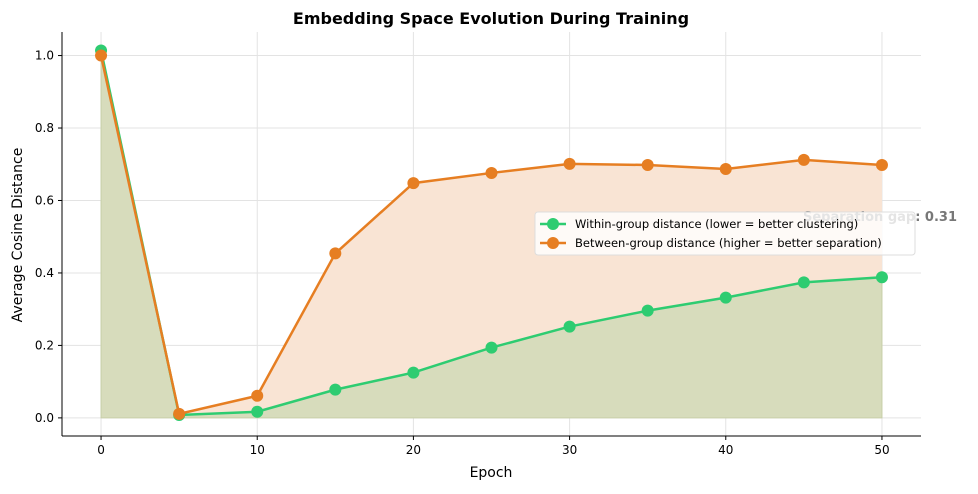 This screenshot has height=494, width=978. I want to click on y-tick-label: 0.0, so click(44, 418).